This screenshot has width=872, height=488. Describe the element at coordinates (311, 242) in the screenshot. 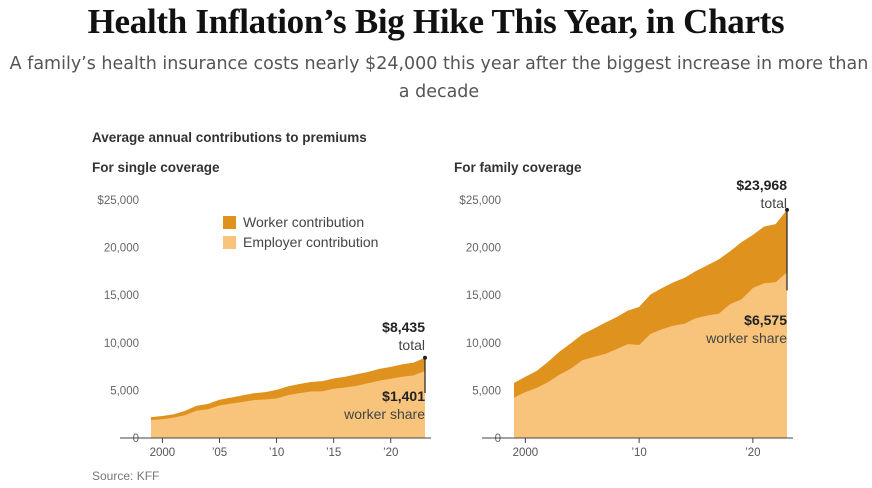

I see `legend-label-employer: Employer contribution` at that location.